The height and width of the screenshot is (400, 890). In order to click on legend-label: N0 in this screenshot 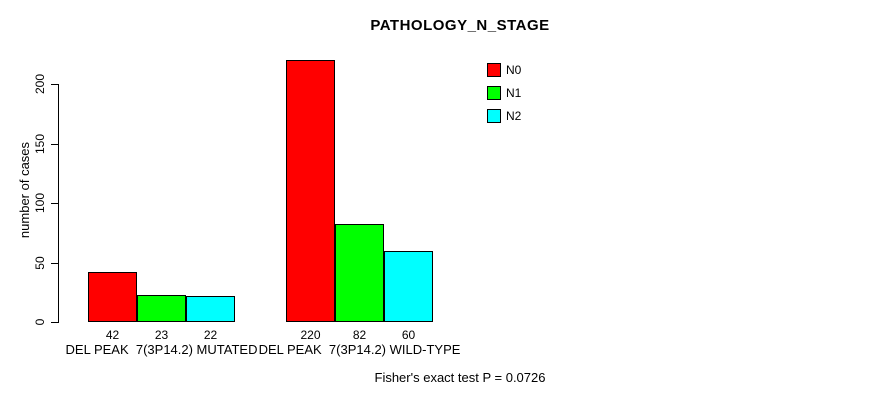, I will do `click(514, 70)`.